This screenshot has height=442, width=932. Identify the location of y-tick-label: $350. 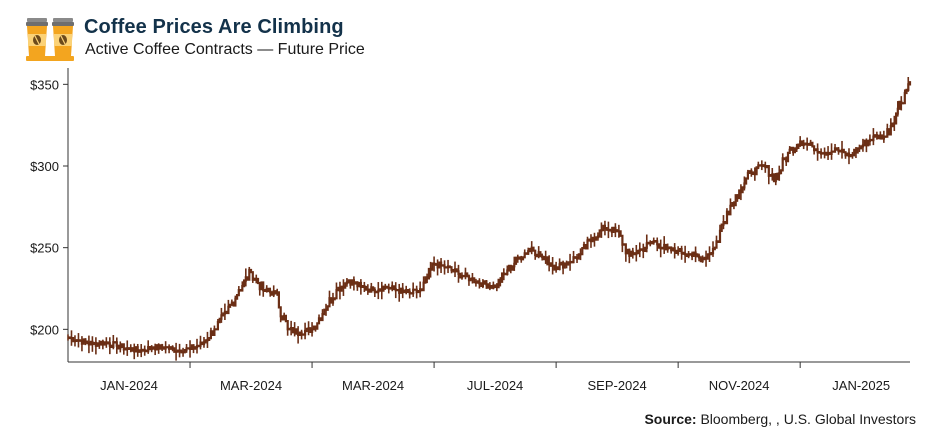
(44, 84).